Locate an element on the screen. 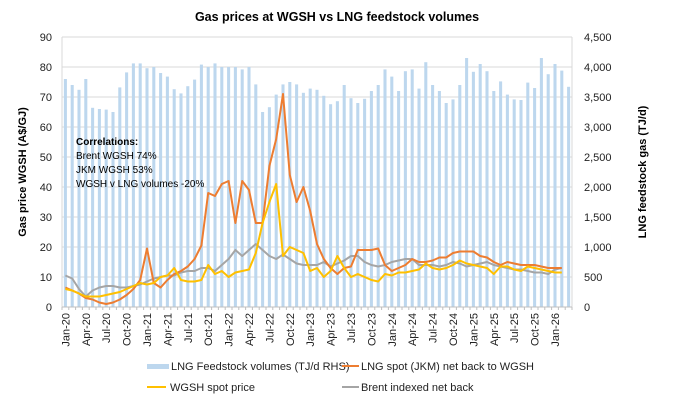 The width and height of the screenshot is (674, 404). annotation-line: WGSH v LNG volumes -20% is located at coordinates (140, 184).